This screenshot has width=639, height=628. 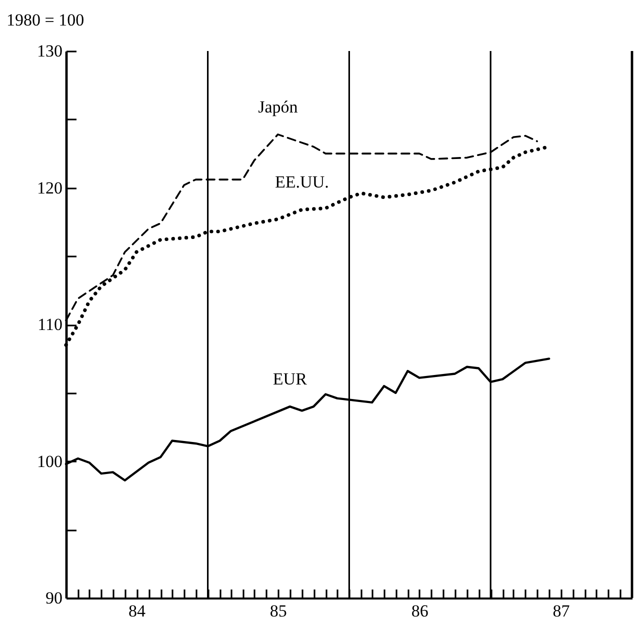 What do you see at coordinates (278, 611) in the screenshot?
I see `x-tick-label: 85` at bounding box center [278, 611].